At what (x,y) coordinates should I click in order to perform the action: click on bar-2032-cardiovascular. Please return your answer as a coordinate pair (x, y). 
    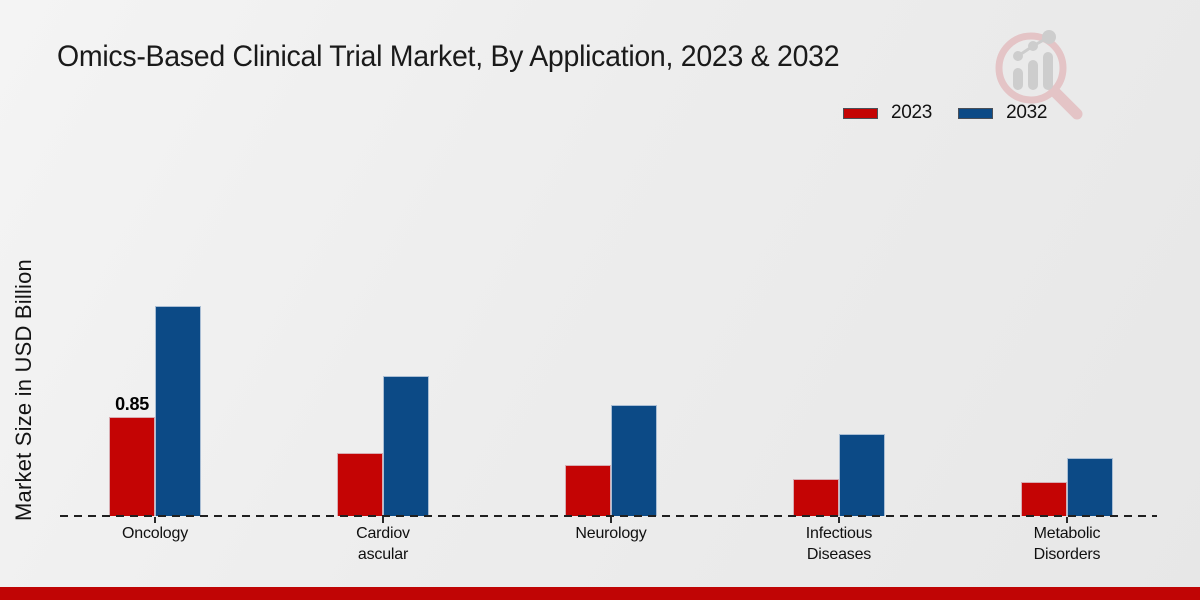
    Looking at the image, I should click on (406, 446).